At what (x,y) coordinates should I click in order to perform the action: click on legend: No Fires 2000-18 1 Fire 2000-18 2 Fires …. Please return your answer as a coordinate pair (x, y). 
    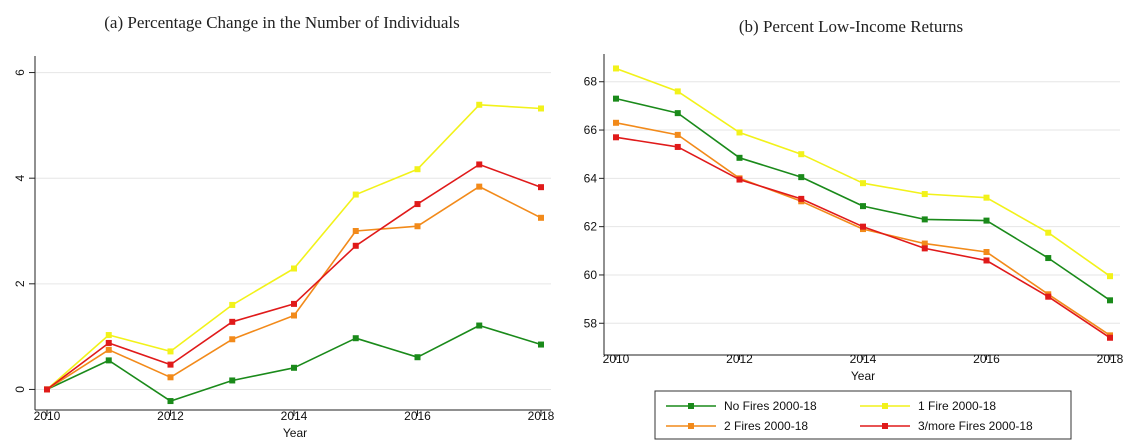
    Looking at the image, I should click on (863, 415).